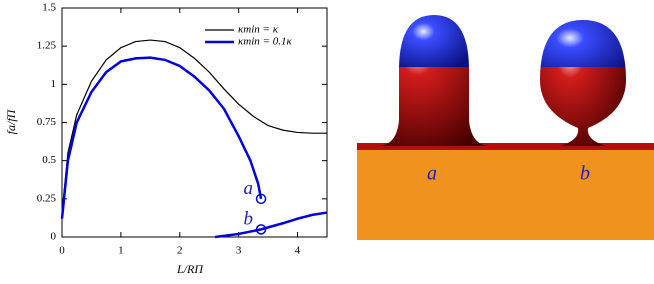 The width and height of the screenshot is (654, 284). Describe the element at coordinates (583, 106) in the screenshot. I see `droplet-b-red` at that location.